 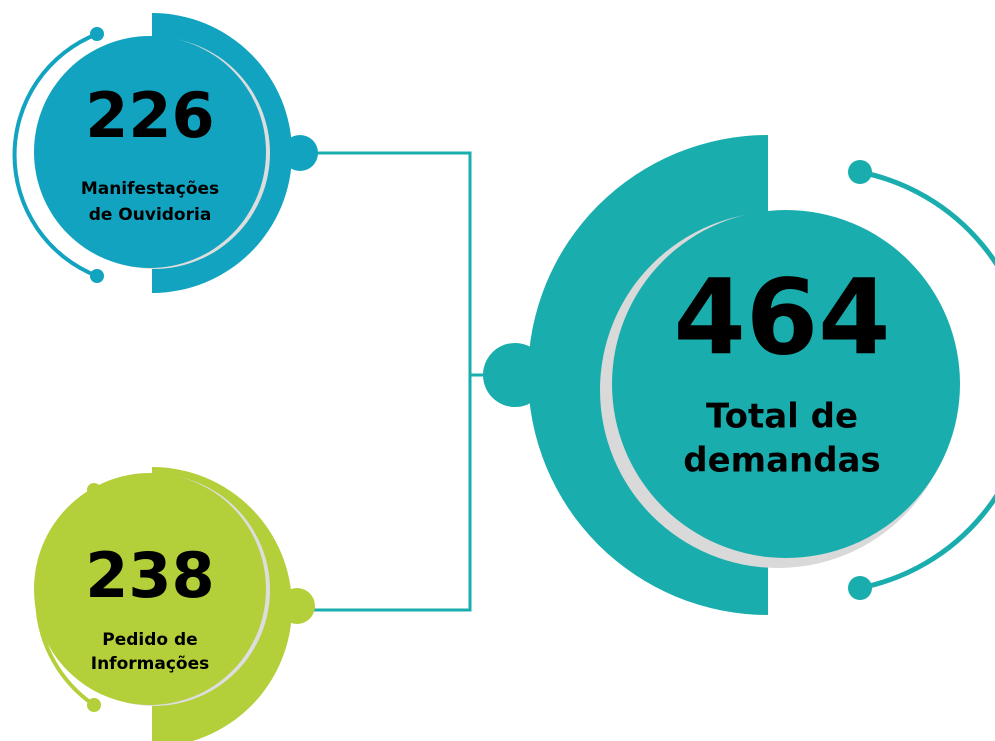 What do you see at coordinates (781, 317) in the screenshot?
I see `node-value: 464` at bounding box center [781, 317].